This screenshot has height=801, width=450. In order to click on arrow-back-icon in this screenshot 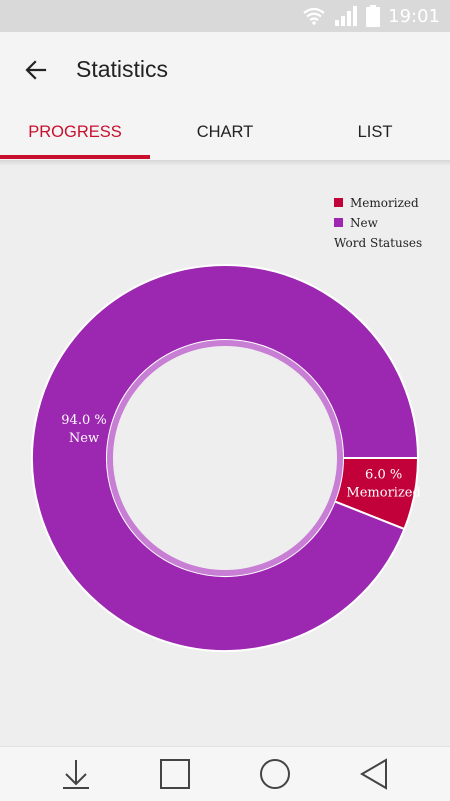, I will do `click(36, 70)`.